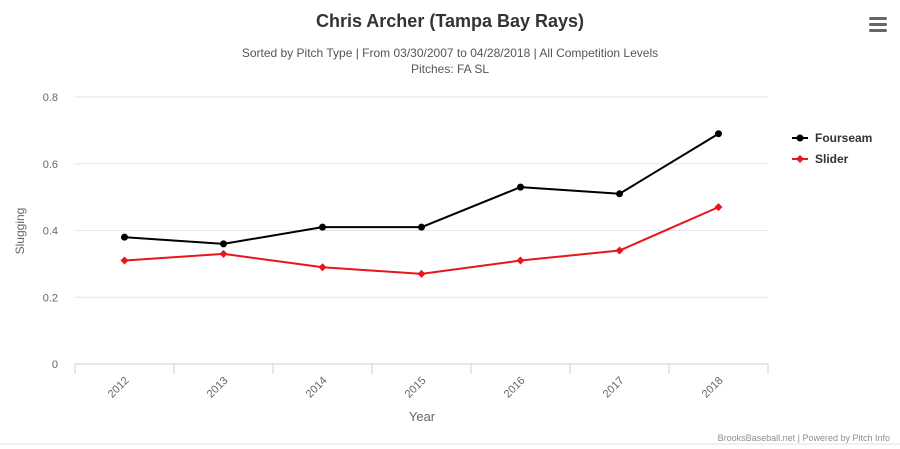  I want to click on chart-subtitle-line-2: Pitches: FA SL, so click(450, 69).